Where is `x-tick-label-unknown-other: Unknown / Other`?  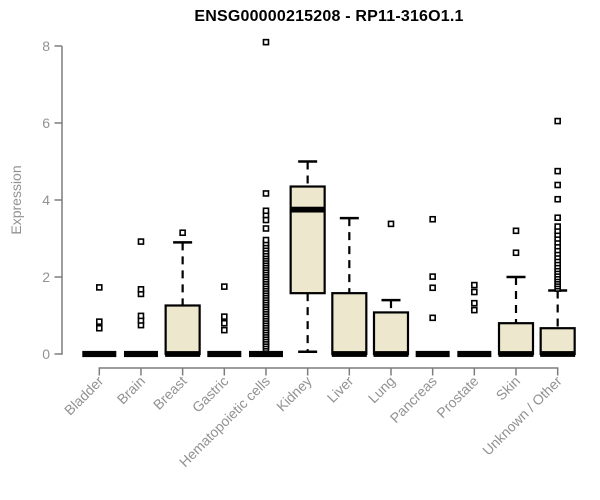 x-tick-label-unknown-other: Unknown / Other is located at coordinates (522, 416).